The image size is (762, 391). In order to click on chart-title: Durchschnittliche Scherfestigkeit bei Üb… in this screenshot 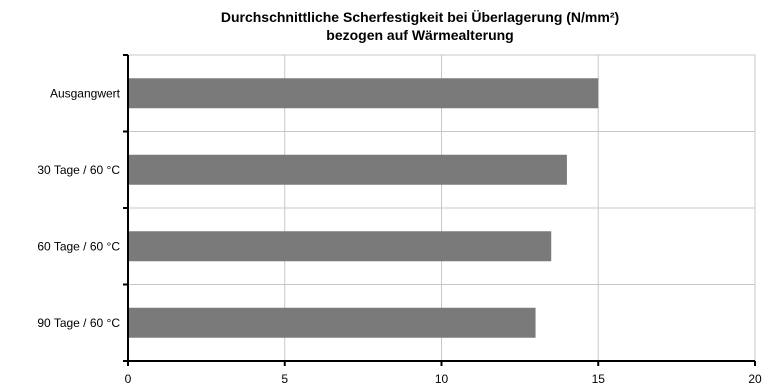, I will do `click(420, 26)`.